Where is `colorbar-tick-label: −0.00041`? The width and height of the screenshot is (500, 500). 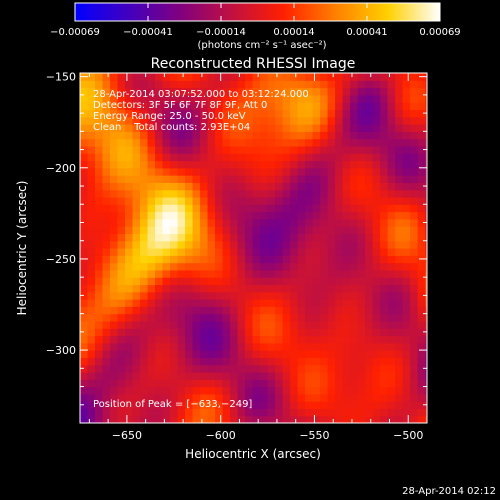 colorbar-tick-label: −0.00041 is located at coordinates (148, 32).